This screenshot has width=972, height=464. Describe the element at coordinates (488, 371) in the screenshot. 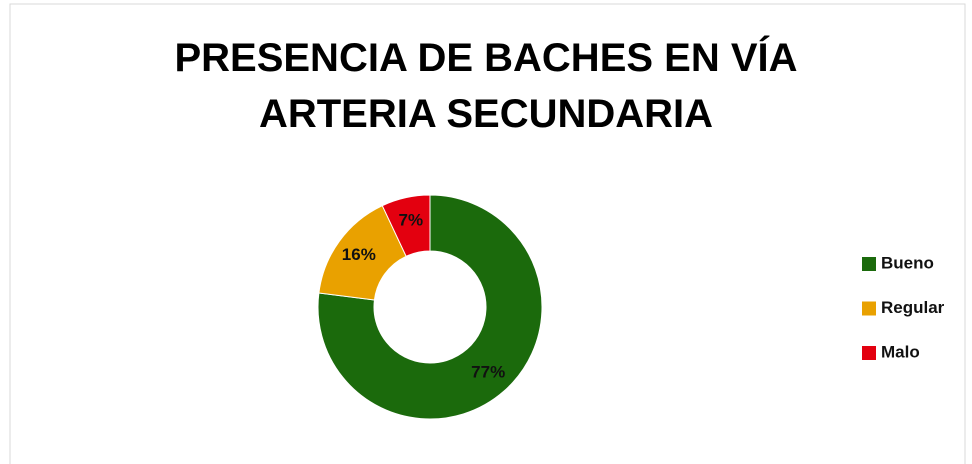

I see `data-label: 77%` at that location.